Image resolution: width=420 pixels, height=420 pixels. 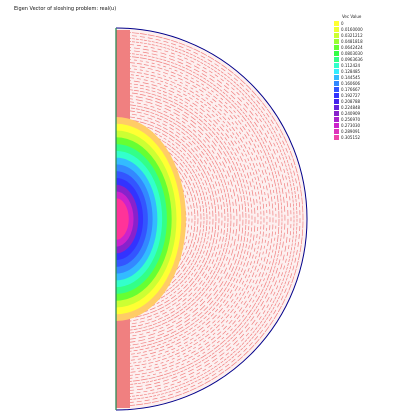 I want to click on legend-entry: 0.0803030, so click(x=374, y=54).